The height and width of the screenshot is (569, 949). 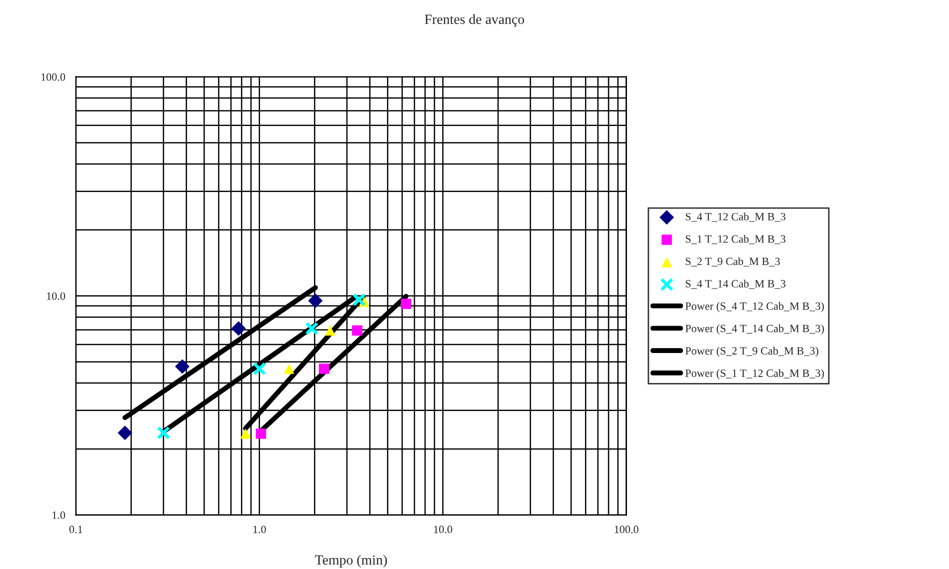 What do you see at coordinates (736, 284) in the screenshot?
I see `legend-label: S_4 T_14 Cab_M B_3` at bounding box center [736, 284].